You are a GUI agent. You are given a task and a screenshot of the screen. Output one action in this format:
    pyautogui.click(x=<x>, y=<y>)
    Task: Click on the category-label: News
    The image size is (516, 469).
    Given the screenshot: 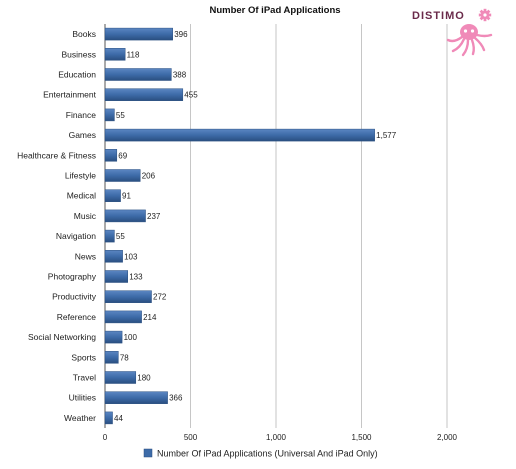 What is the action you would take?
    pyautogui.click(x=85, y=256)
    